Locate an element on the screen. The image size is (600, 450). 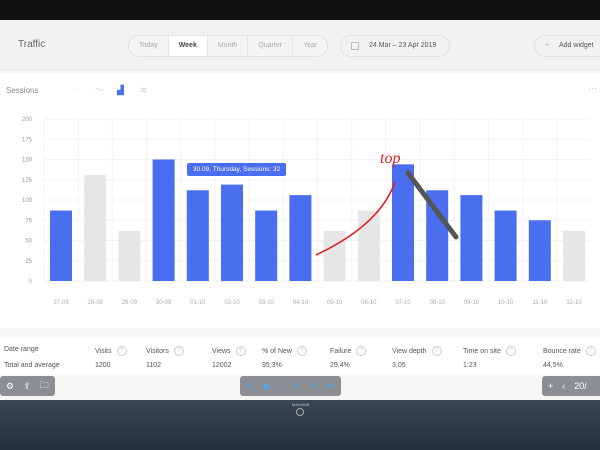
chart-tooltip: 30.09, Thursday, Sessions: 32 is located at coordinates (237, 169).